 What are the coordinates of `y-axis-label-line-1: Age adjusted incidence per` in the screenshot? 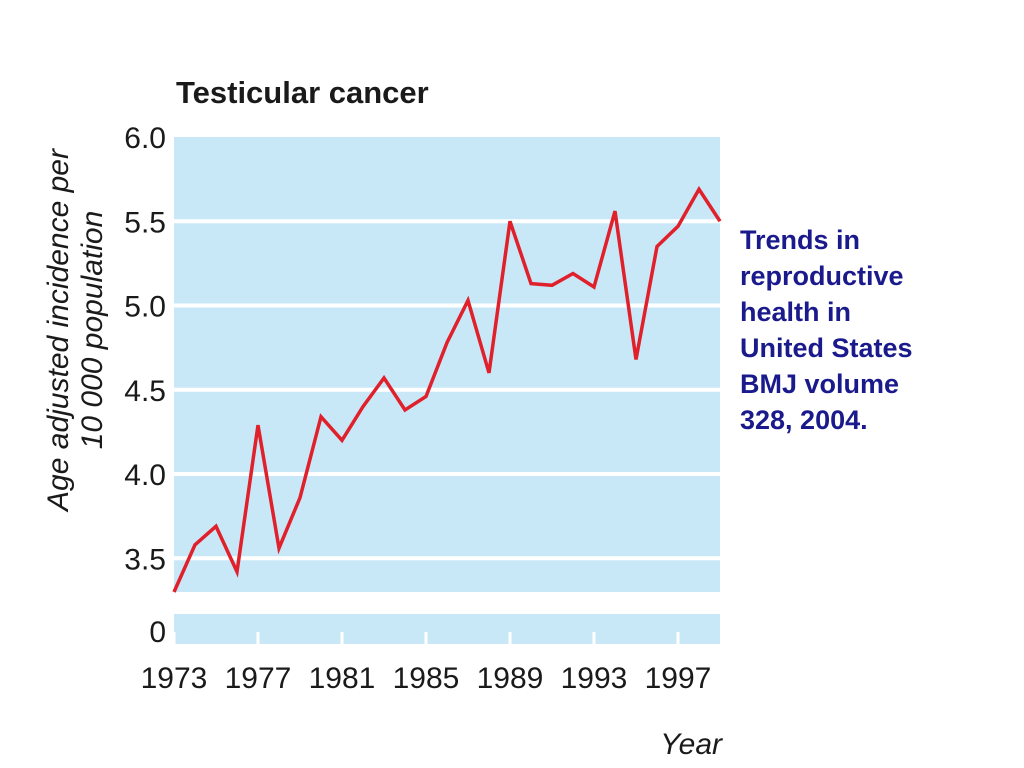 It's located at (58, 330).